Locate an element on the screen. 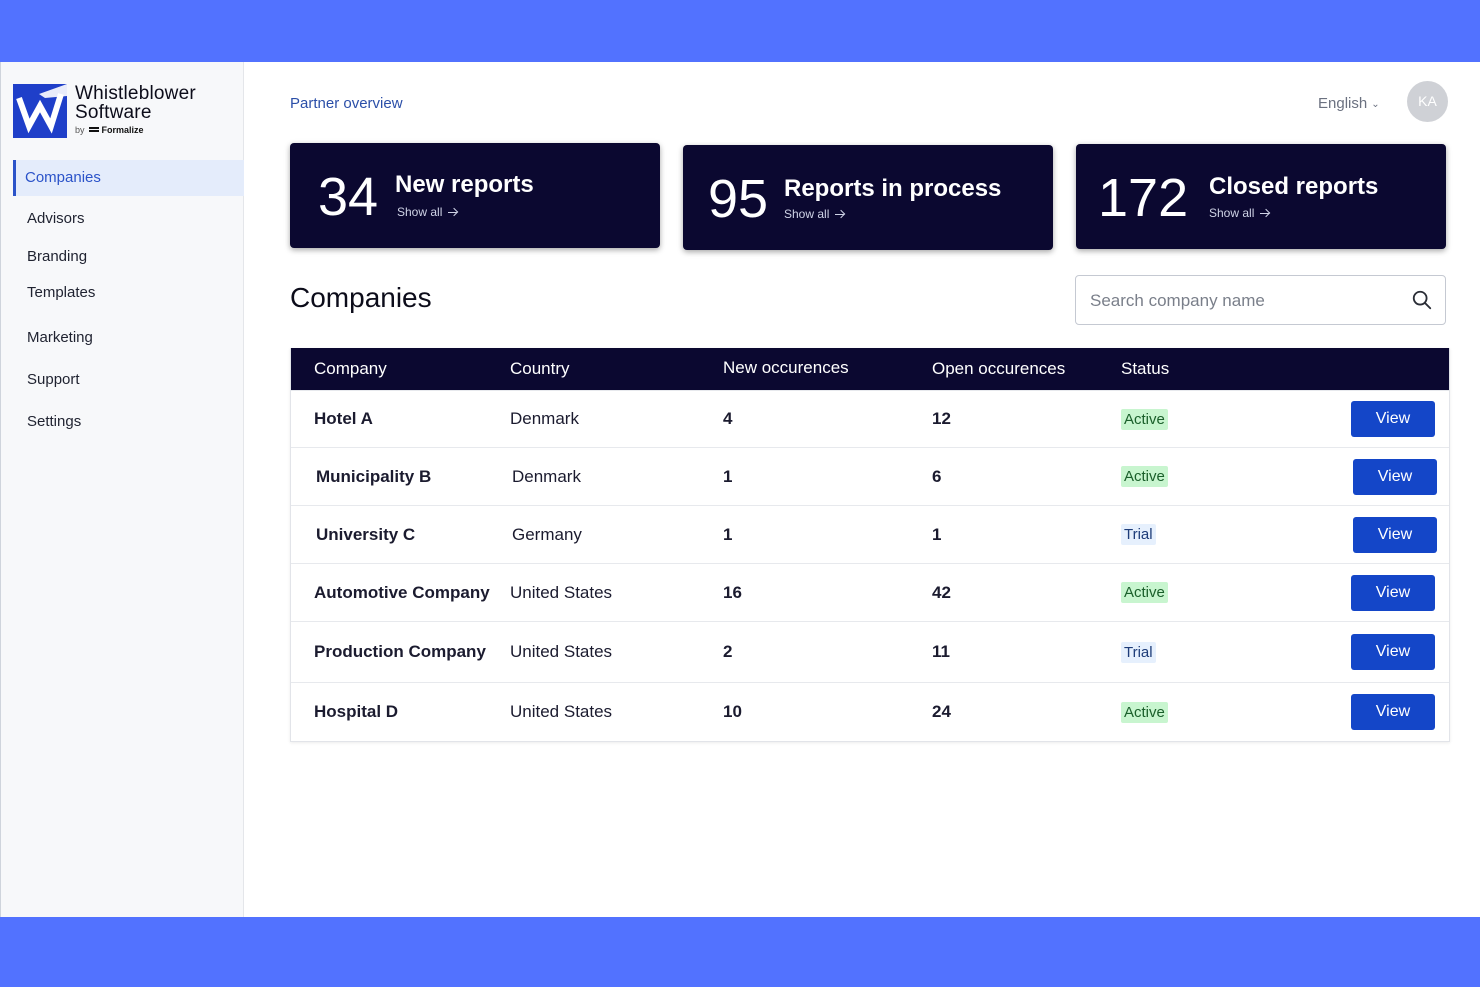 This screenshot has width=1480, height=987. table-row: Municipality B Denmark 1 6 Active View is located at coordinates (870, 476).